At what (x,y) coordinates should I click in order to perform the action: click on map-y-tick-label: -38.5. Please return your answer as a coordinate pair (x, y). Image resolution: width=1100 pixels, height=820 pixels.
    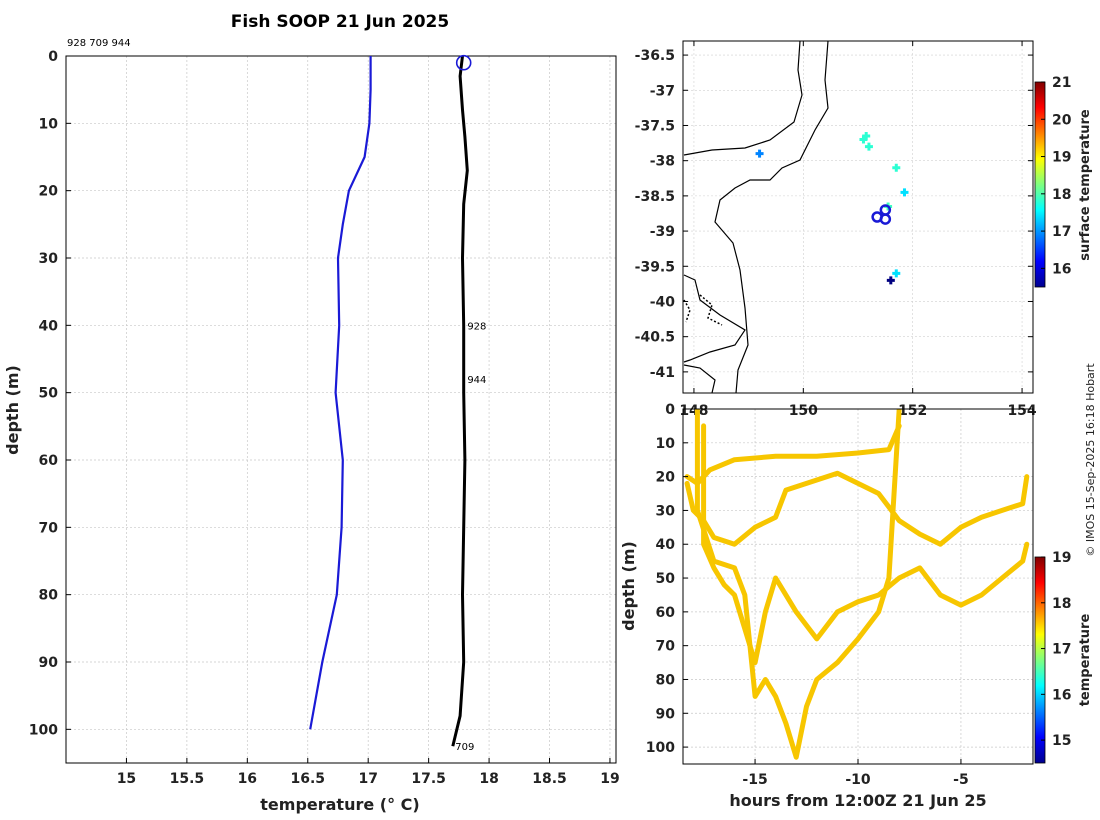
    Looking at the image, I should click on (655, 197).